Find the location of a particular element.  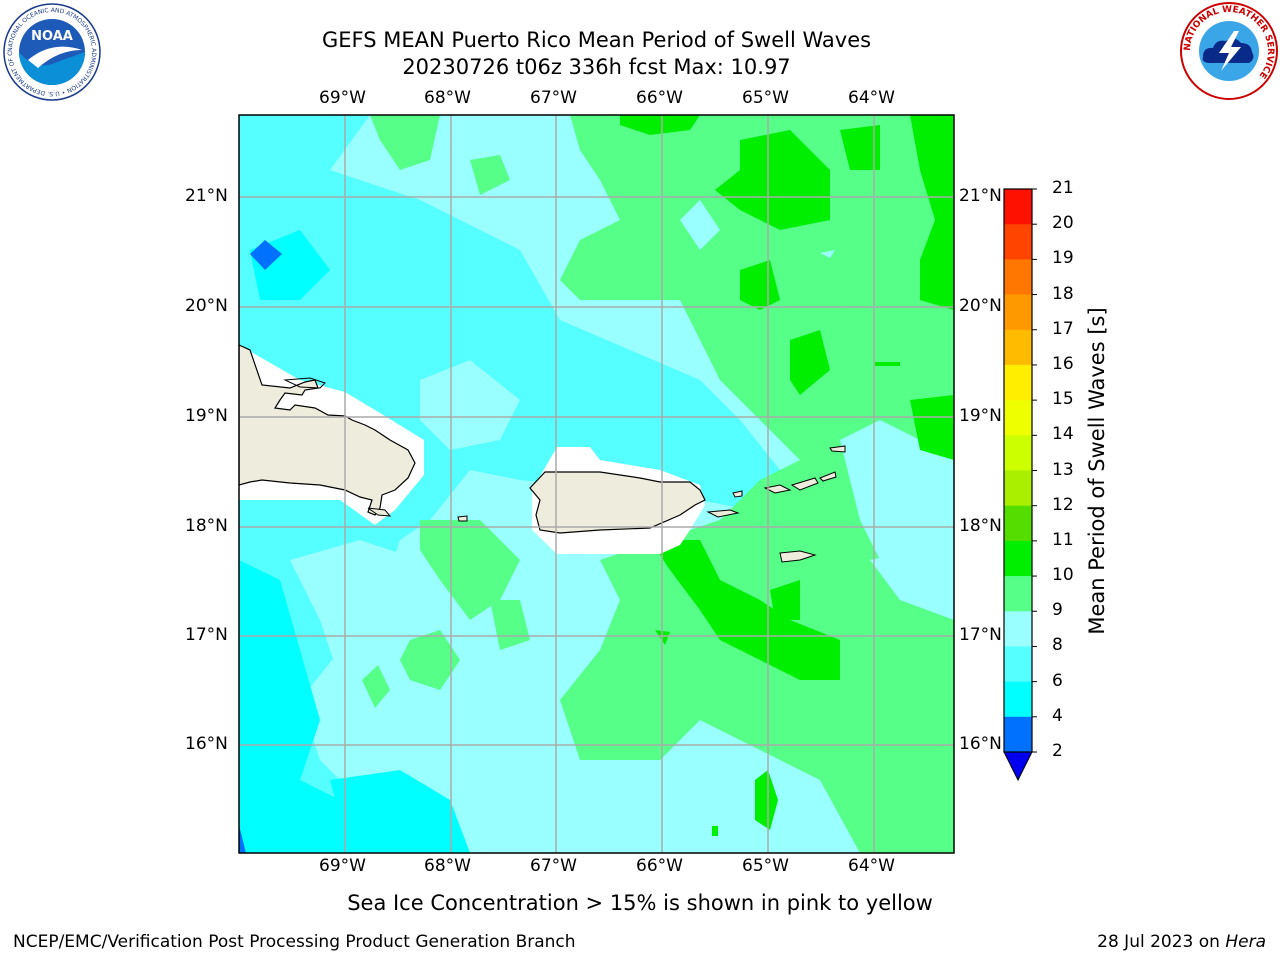

lat-label-left: 17°N is located at coordinates (206, 635).